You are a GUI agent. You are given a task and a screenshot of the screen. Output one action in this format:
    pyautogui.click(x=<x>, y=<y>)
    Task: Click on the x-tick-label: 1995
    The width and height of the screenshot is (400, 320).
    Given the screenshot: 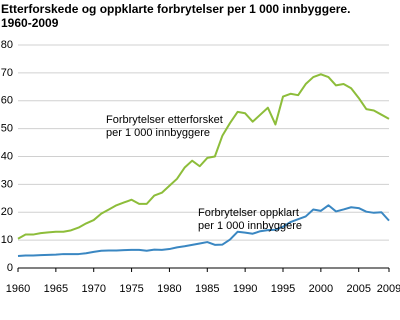 What is the action you would take?
    pyautogui.click(x=283, y=289)
    